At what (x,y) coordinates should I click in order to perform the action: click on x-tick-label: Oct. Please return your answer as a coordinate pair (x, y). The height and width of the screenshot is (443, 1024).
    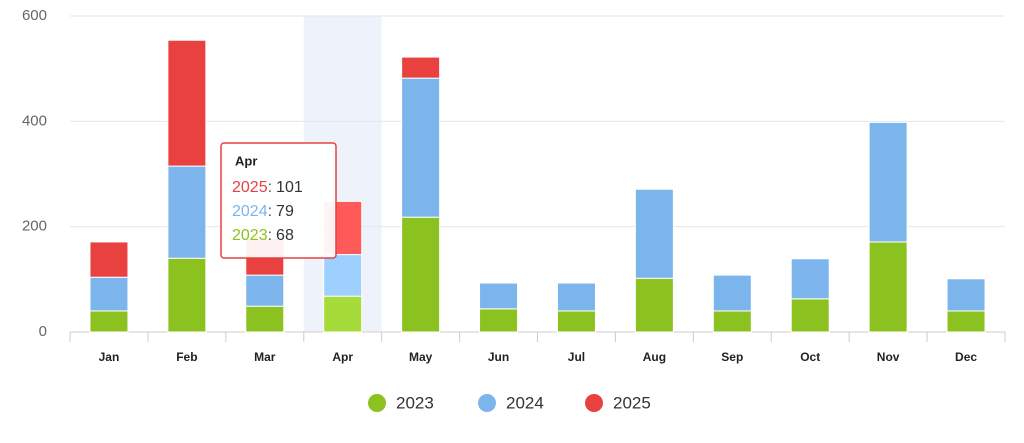
    Looking at the image, I should click on (810, 357).